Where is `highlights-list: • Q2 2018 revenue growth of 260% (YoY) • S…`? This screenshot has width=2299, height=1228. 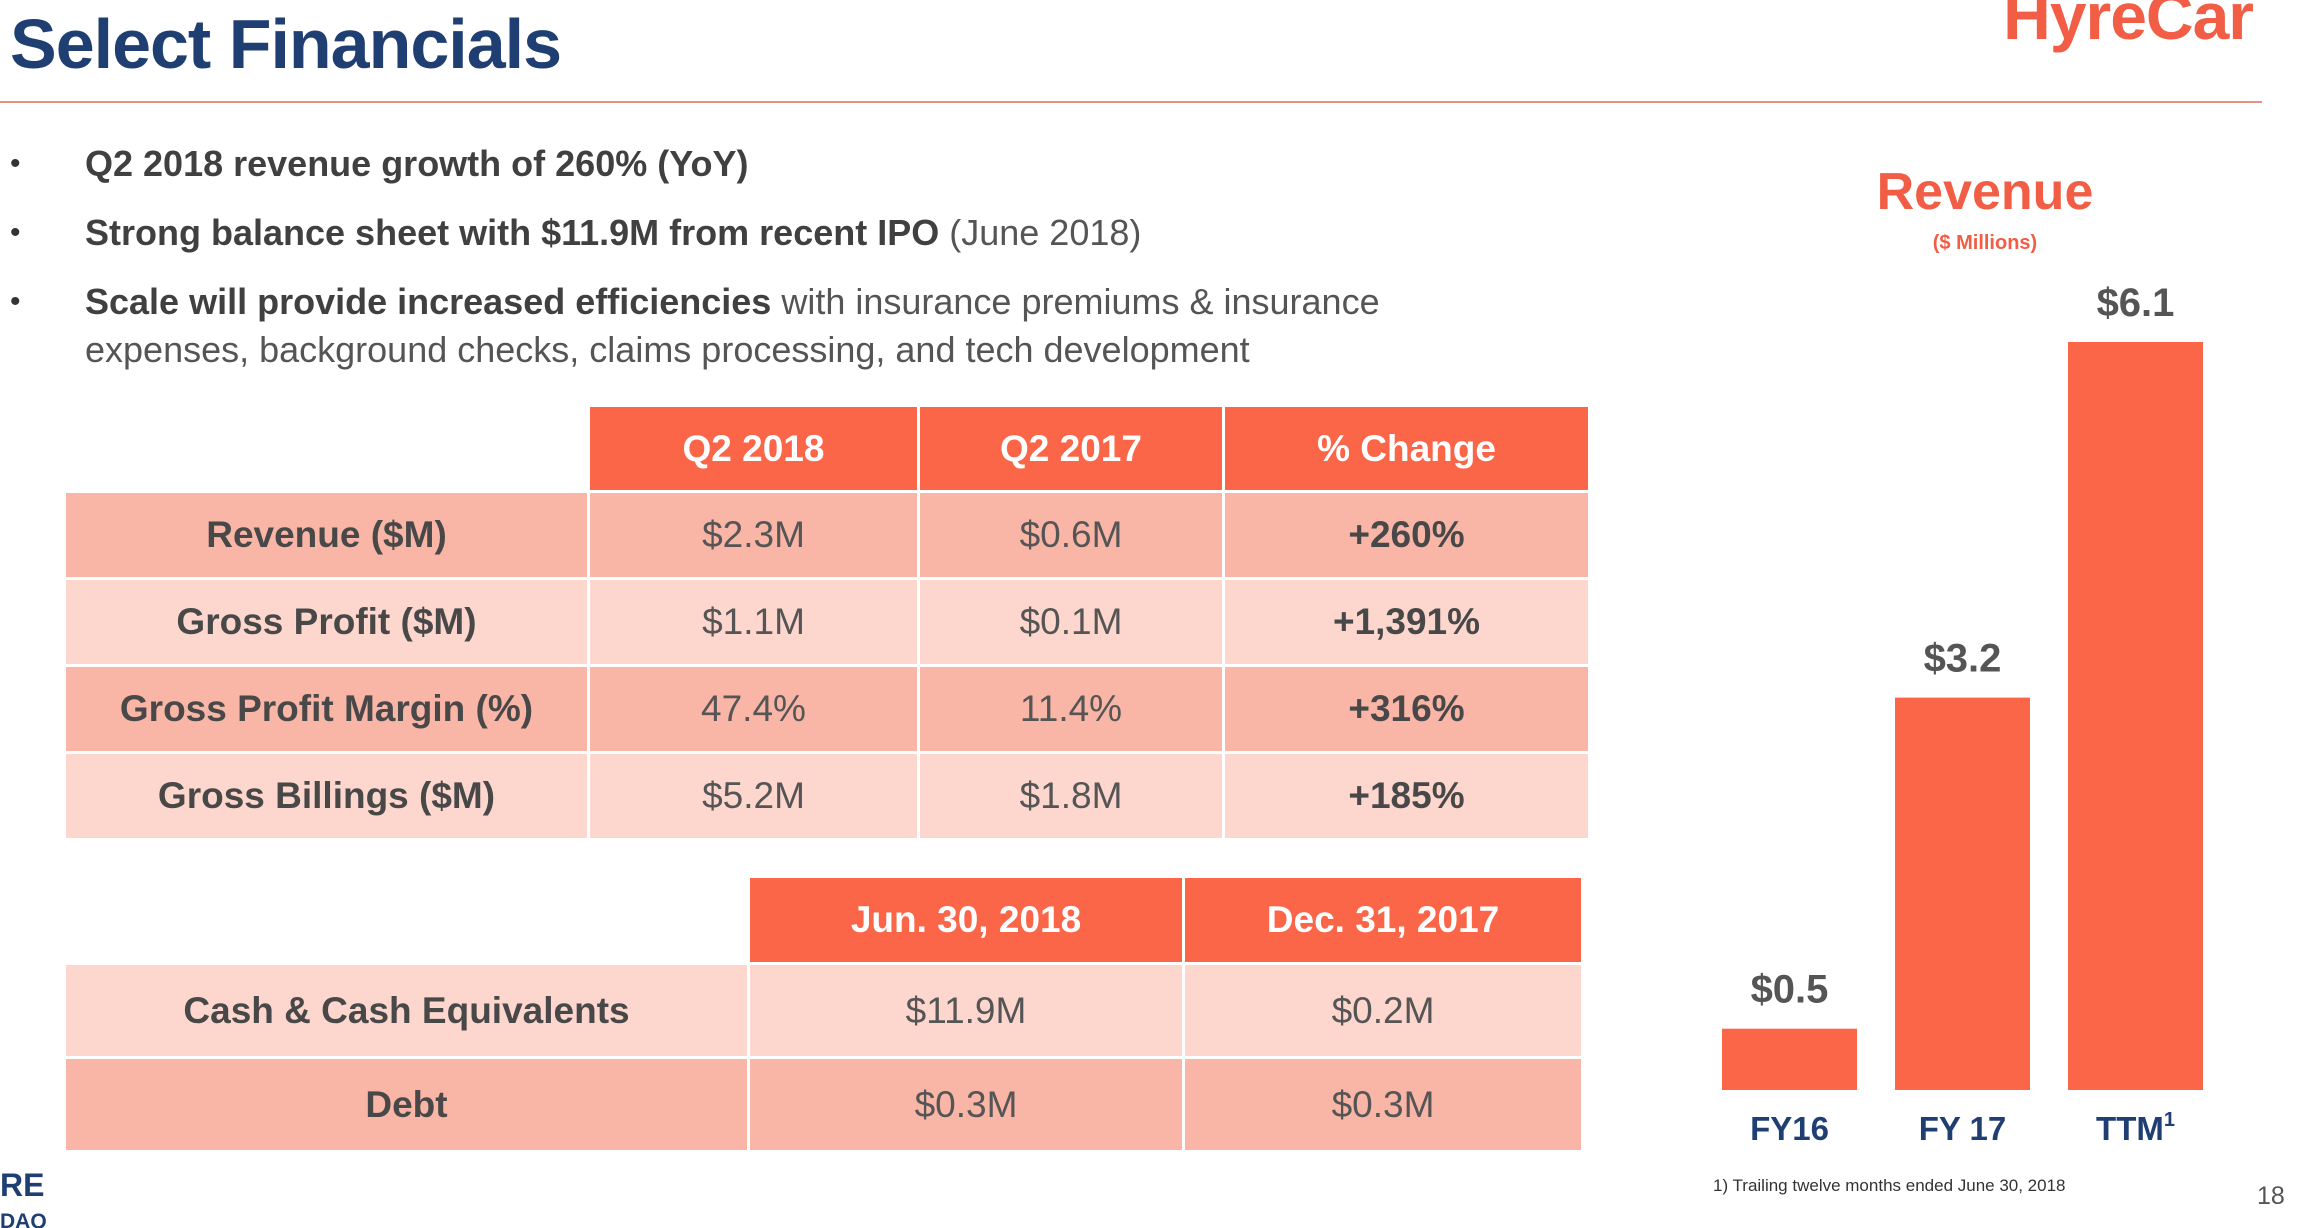 highlights-list: • Q2 2018 revenue growth of 260% (YoY) • S… is located at coordinates (780, 267).